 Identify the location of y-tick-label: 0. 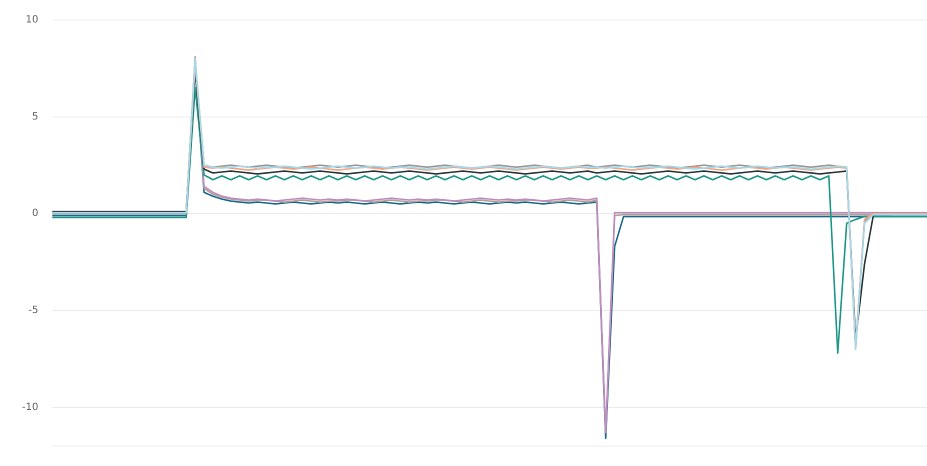
(35, 214).